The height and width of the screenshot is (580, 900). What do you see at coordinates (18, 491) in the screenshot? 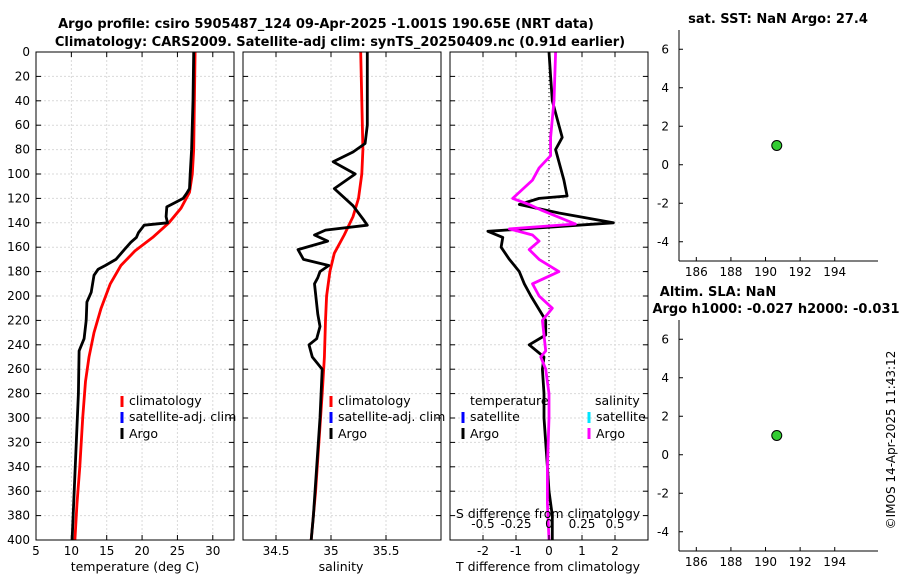
I see `y-tick-label: 360` at bounding box center [18, 491].